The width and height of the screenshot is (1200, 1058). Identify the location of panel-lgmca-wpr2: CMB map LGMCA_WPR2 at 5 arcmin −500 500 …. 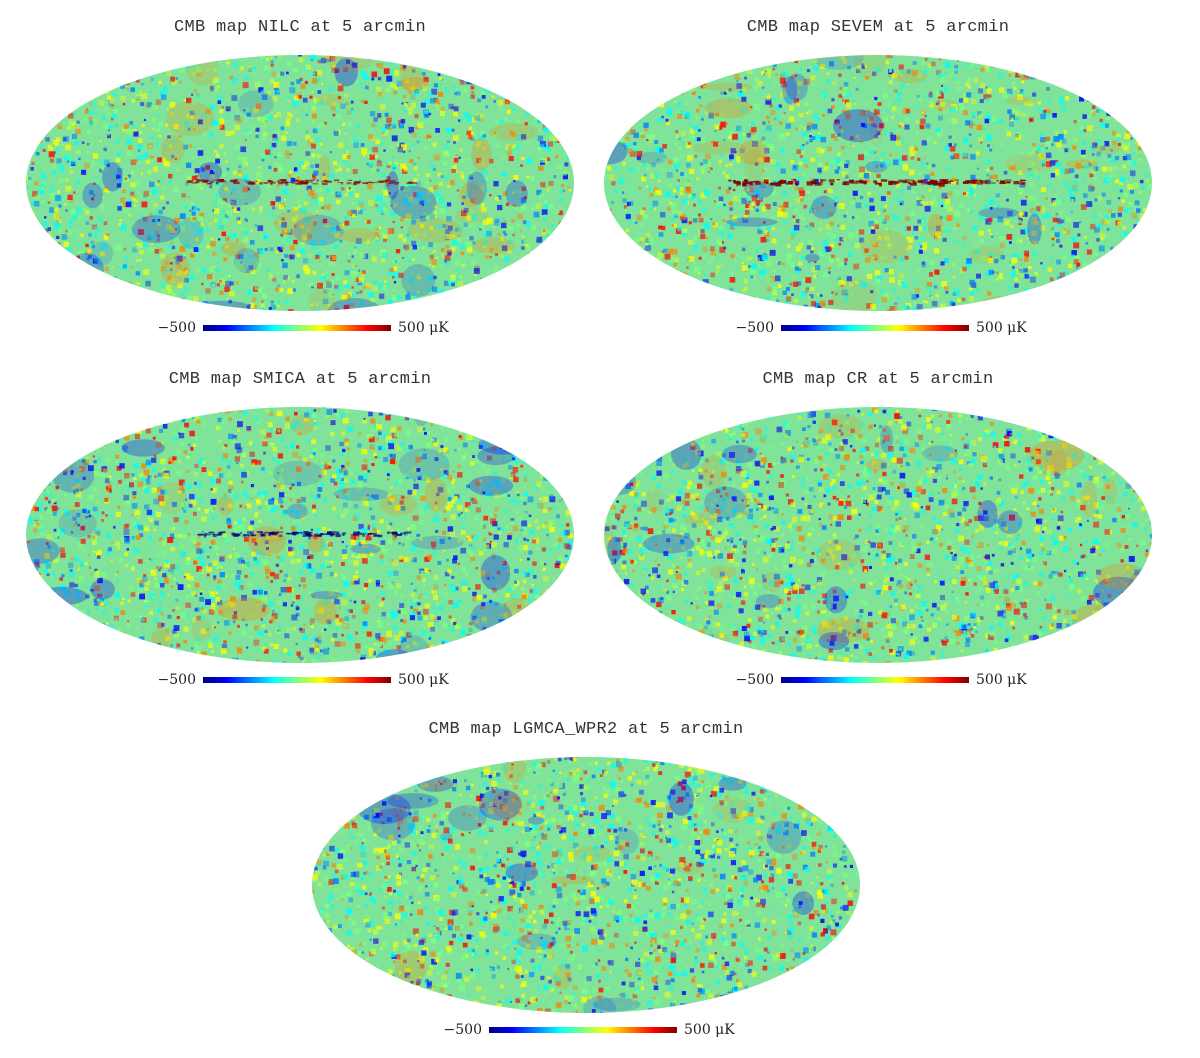
(586, 885).